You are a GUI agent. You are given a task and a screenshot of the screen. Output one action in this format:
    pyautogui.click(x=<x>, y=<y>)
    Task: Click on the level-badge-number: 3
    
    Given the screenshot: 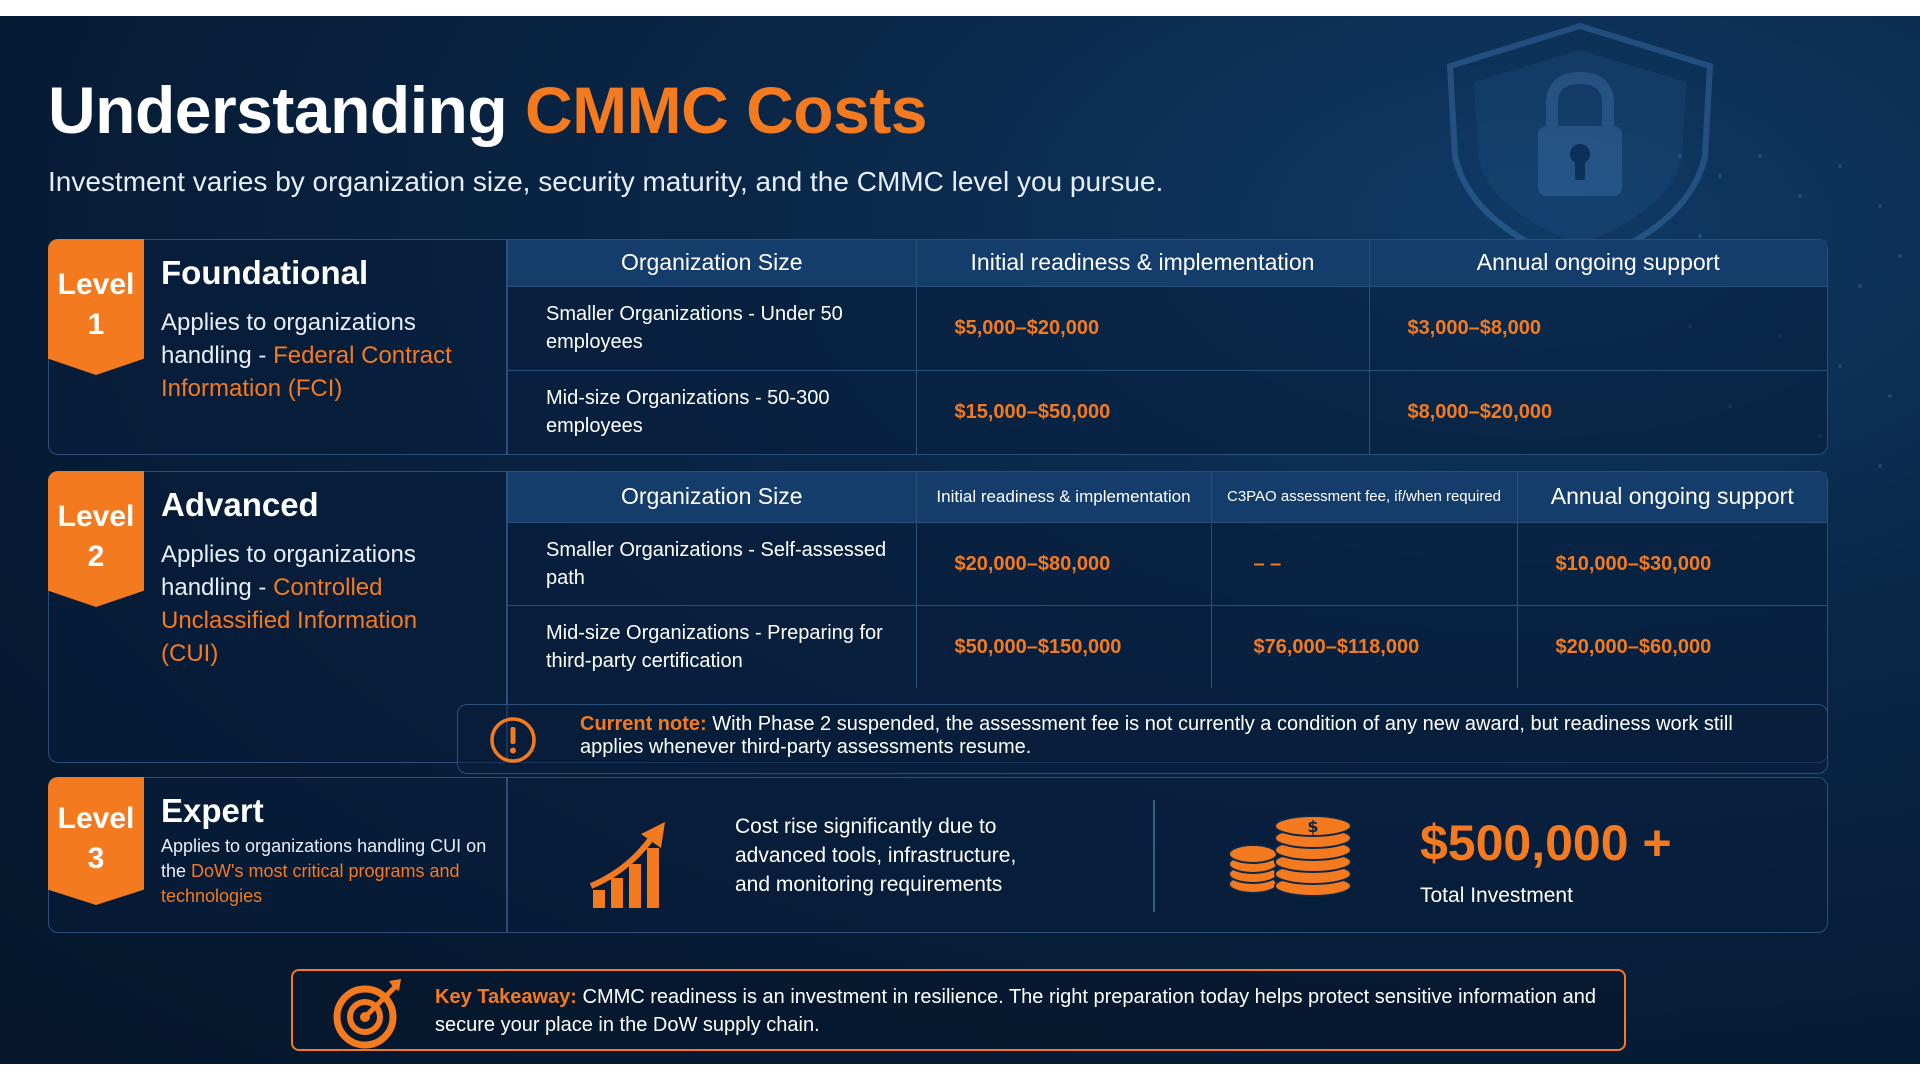 What is the action you would take?
    pyautogui.click(x=96, y=858)
    